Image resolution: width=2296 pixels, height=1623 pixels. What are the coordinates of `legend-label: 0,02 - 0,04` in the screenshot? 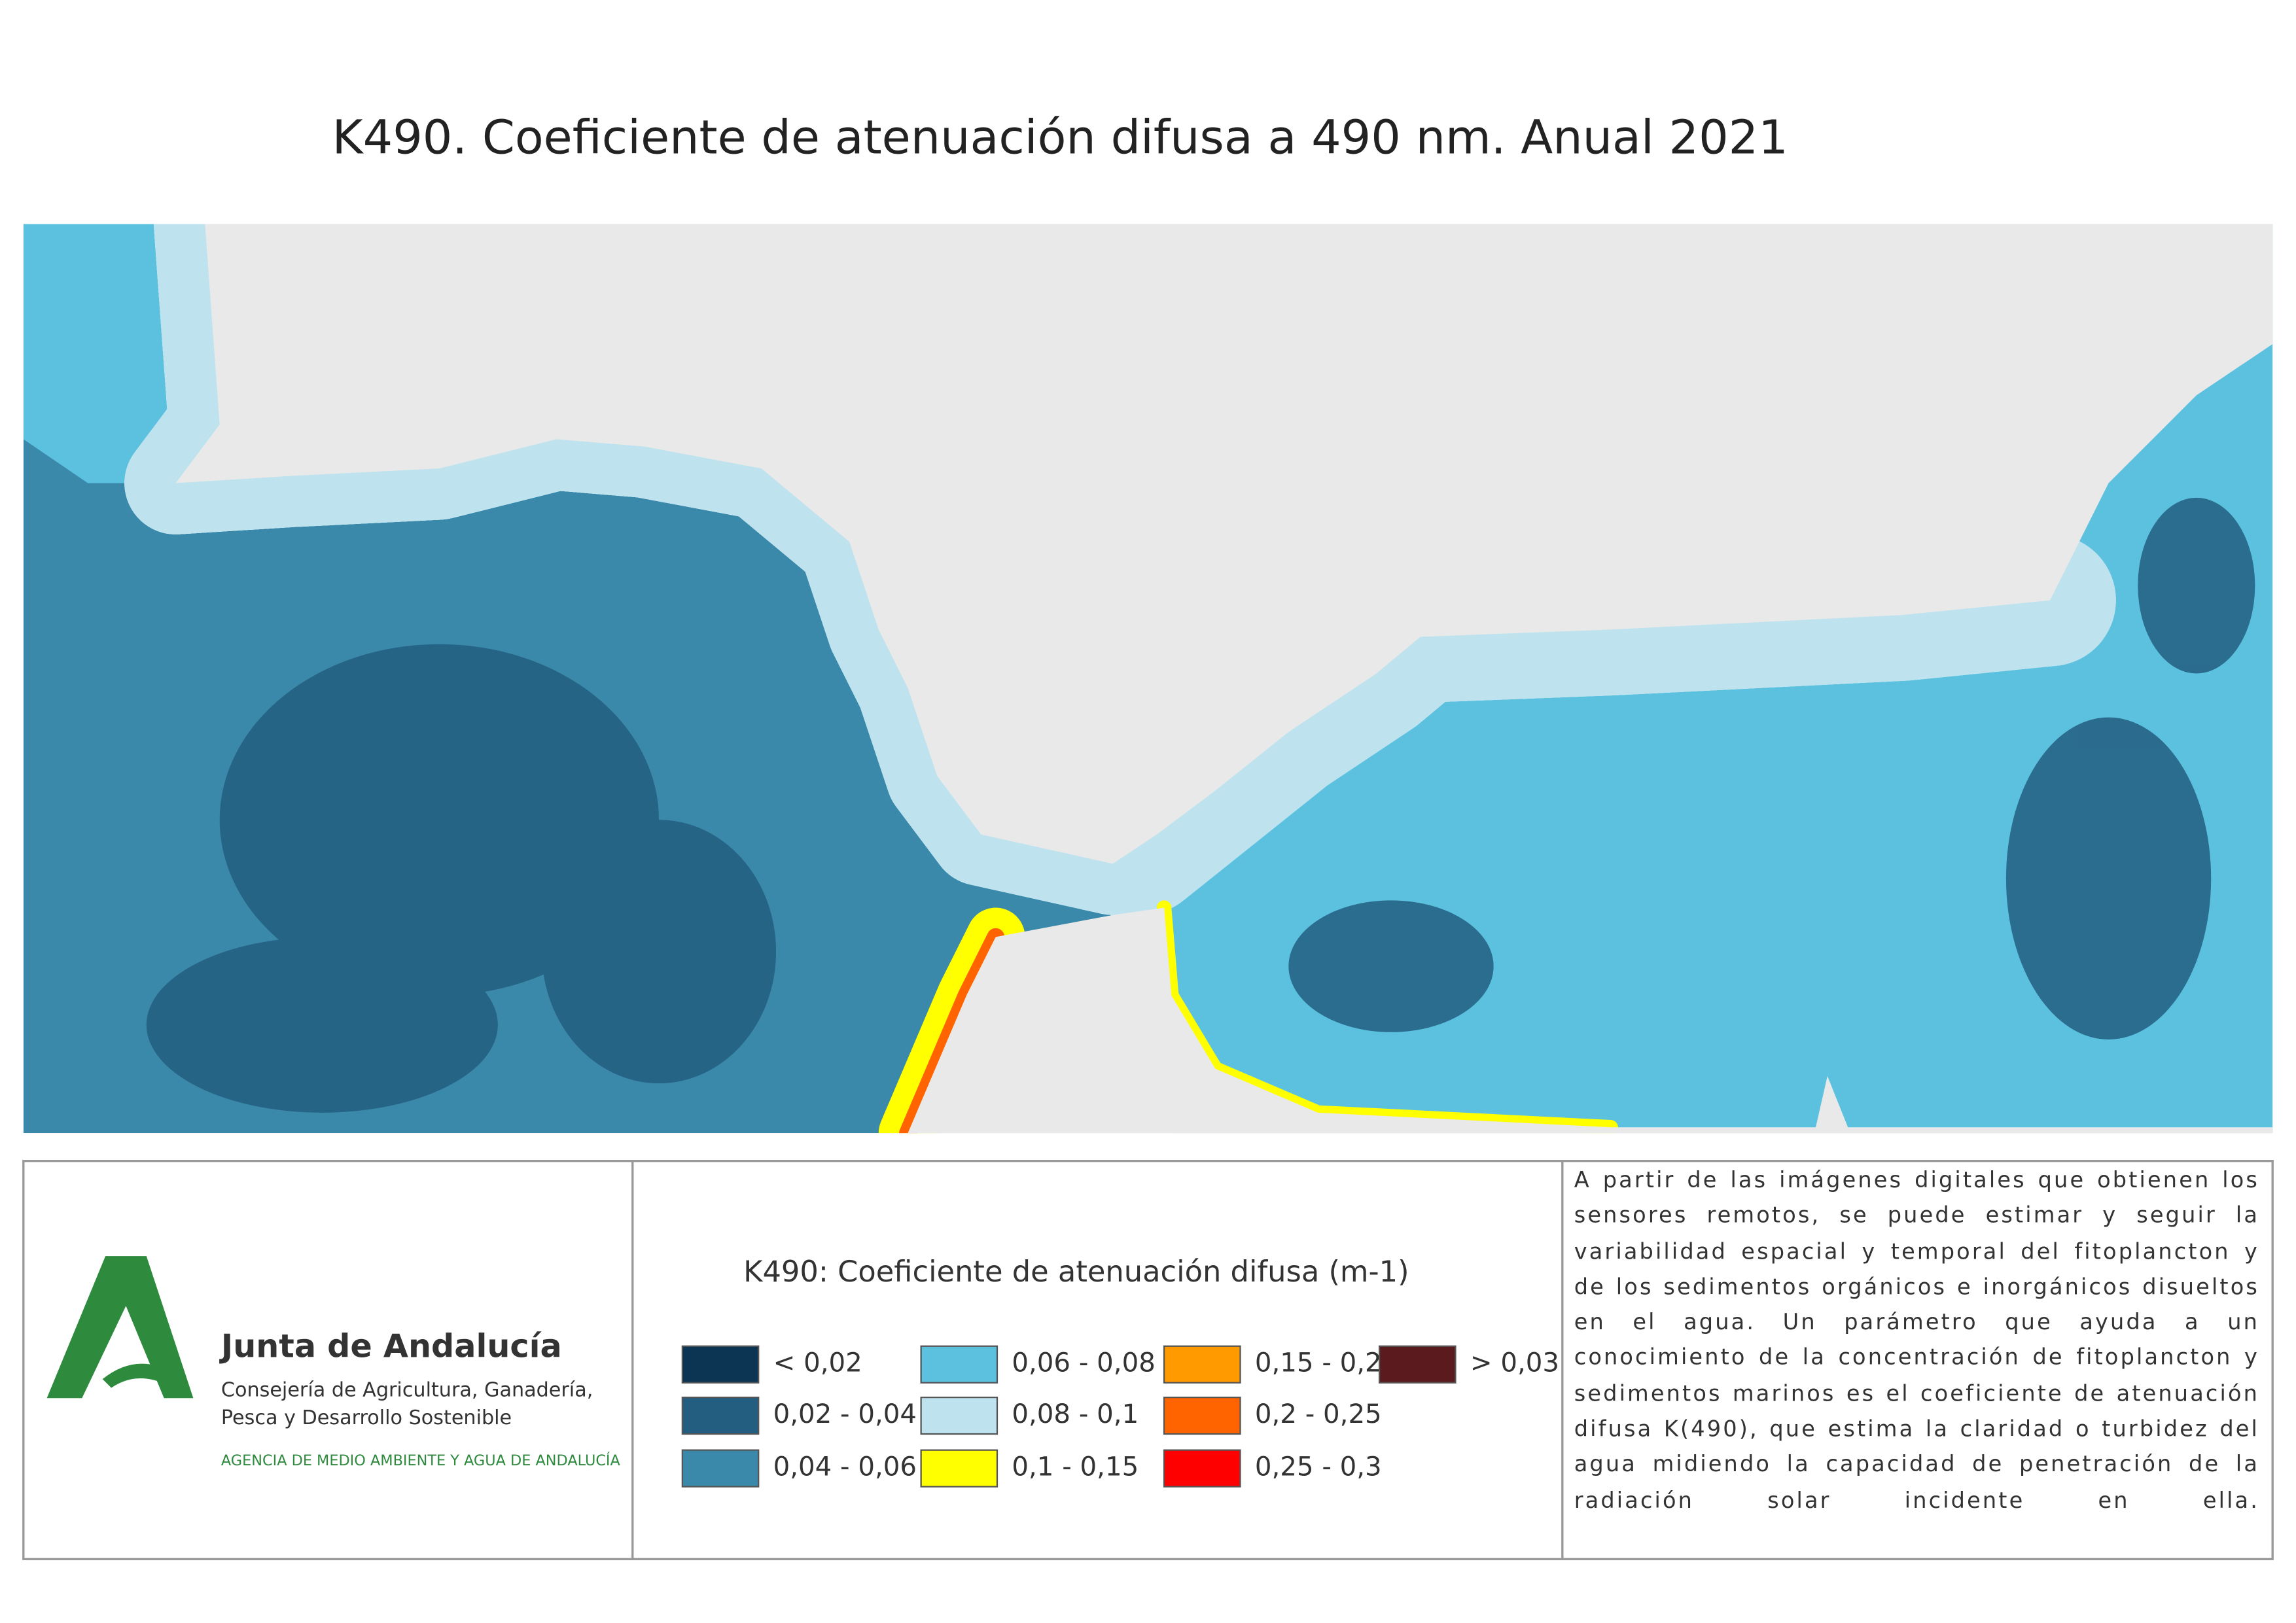 It's located at (845, 1414).